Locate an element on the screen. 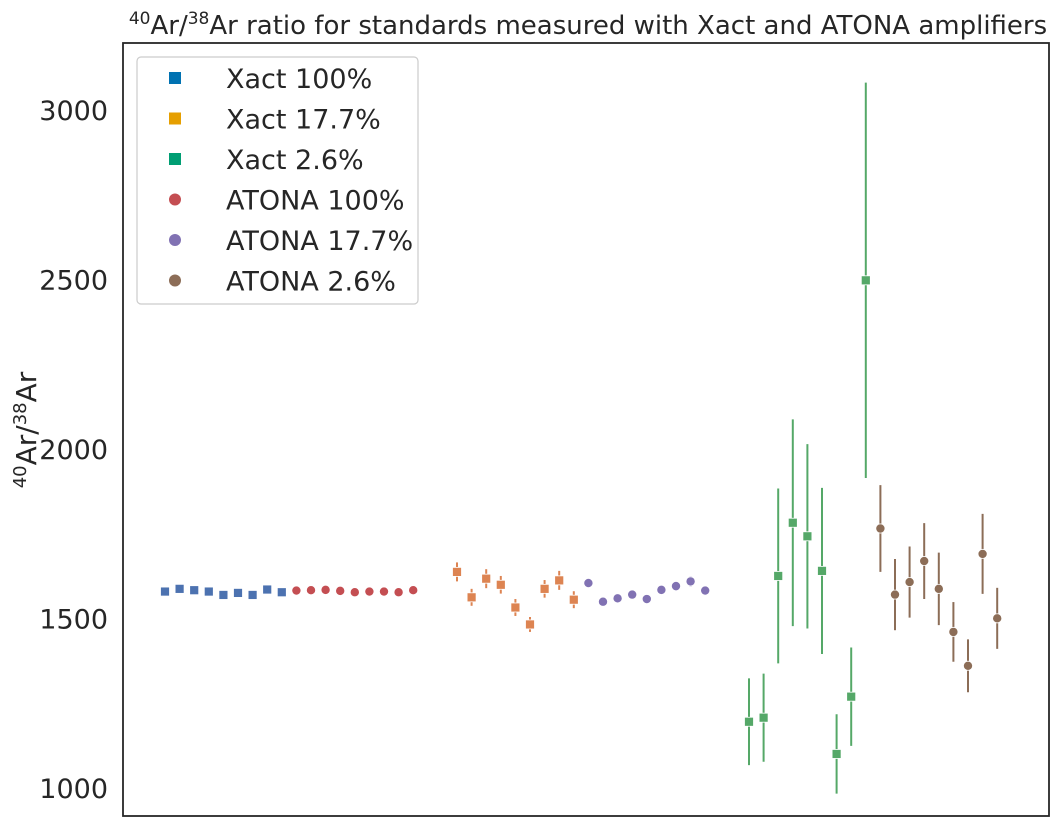 This screenshot has width=1061, height=825. y-axis-ticks: 1000 1500 2000 2500 3000 is located at coordinates (73, 450).